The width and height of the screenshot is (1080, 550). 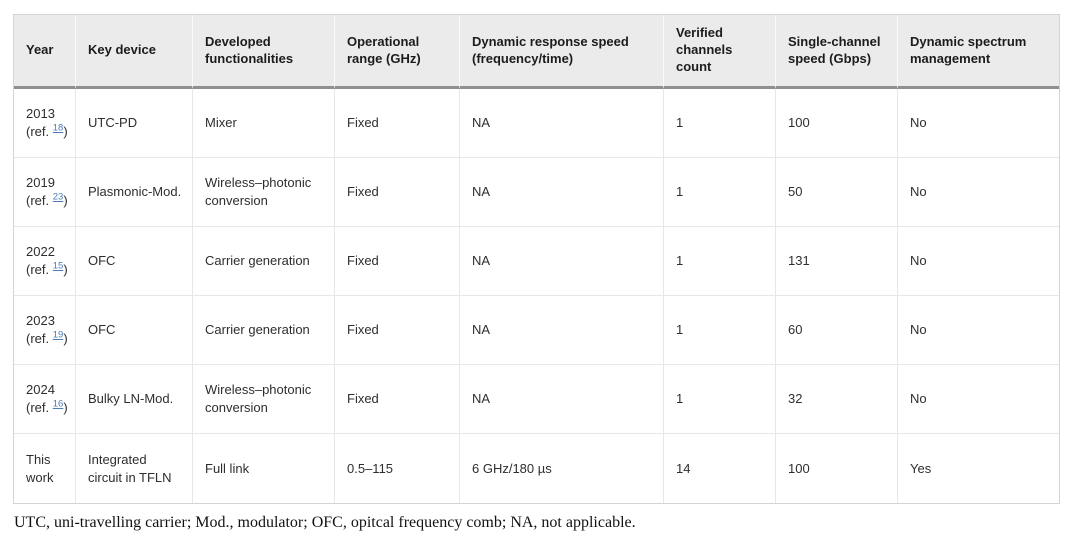 I want to click on year-cell: 2019 (ref. 23), so click(x=45, y=192).